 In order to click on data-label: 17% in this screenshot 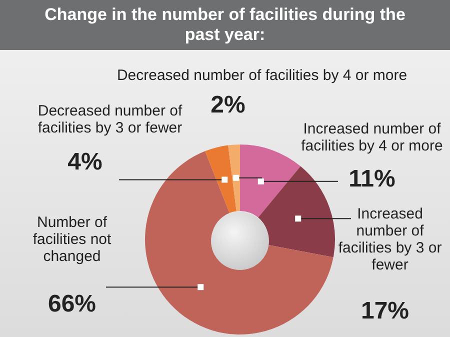, I will do `click(385, 311)`.